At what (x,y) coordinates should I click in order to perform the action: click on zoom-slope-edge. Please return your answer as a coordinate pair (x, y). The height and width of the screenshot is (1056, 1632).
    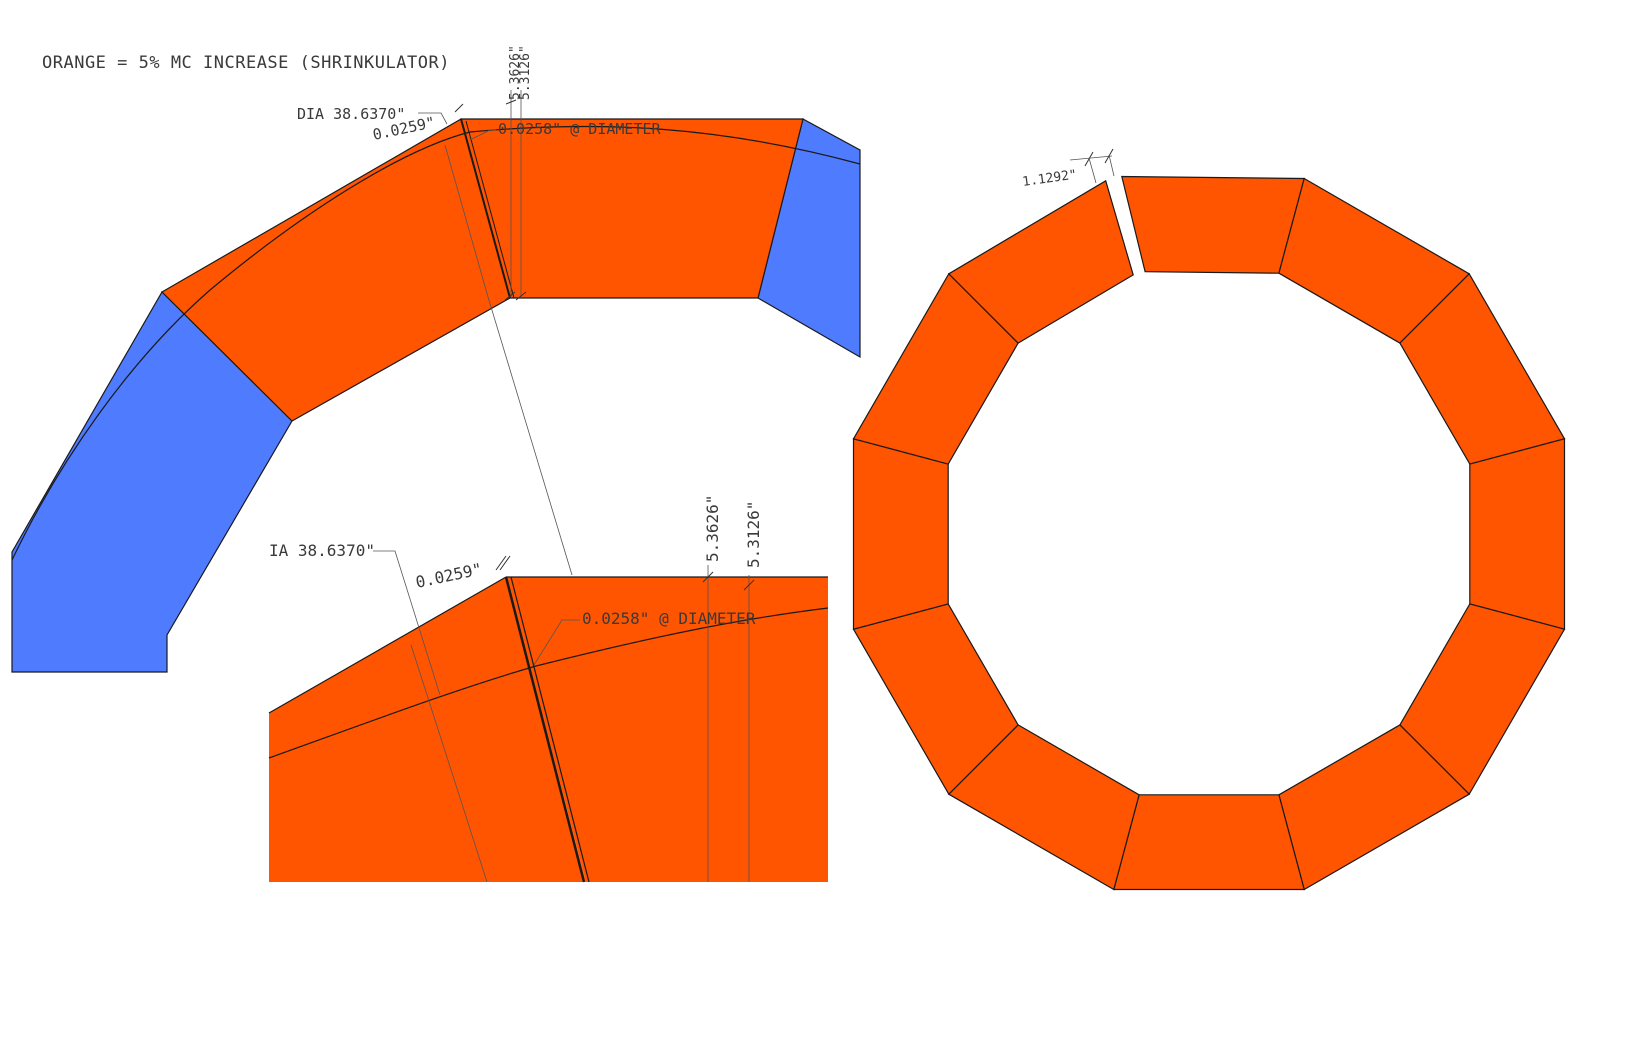
    Looking at the image, I should click on (387, 645).